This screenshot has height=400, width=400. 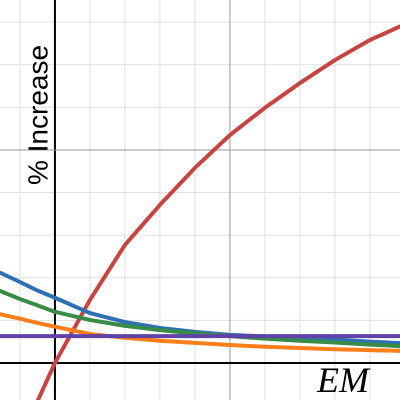 I want to click on x-axis-label: EM, so click(x=343, y=380).